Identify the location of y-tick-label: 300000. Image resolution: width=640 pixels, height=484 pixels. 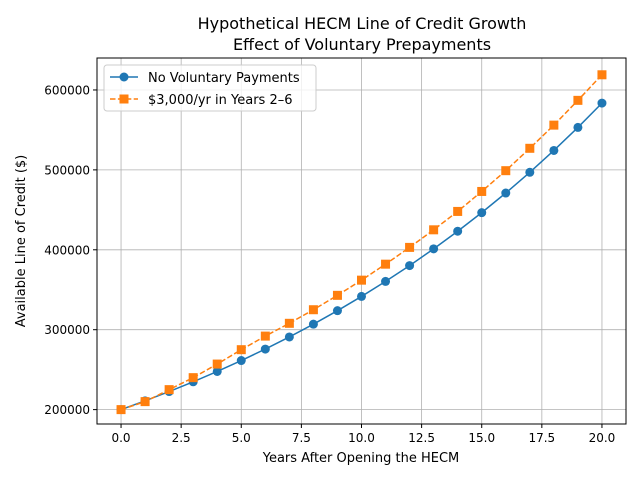
(67, 330).